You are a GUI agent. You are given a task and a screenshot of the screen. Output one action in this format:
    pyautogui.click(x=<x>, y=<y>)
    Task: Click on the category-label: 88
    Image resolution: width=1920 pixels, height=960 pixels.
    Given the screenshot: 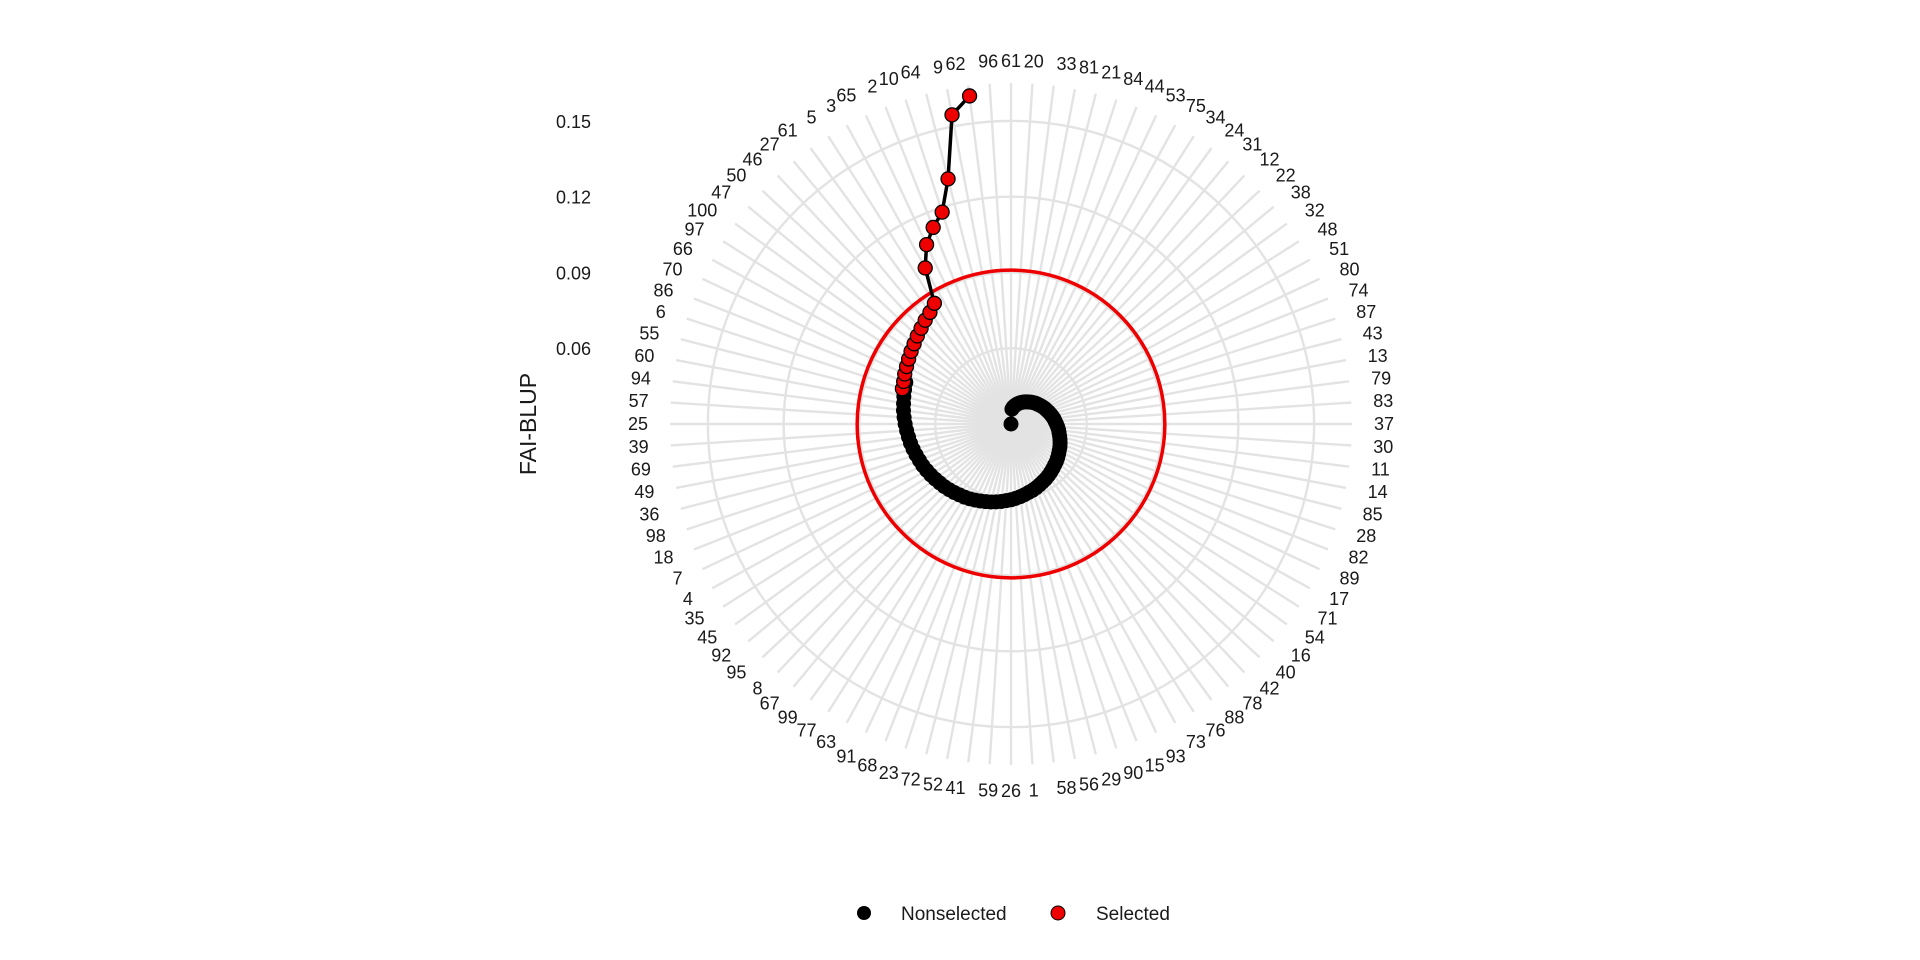 What is the action you would take?
    pyautogui.click(x=1234, y=718)
    